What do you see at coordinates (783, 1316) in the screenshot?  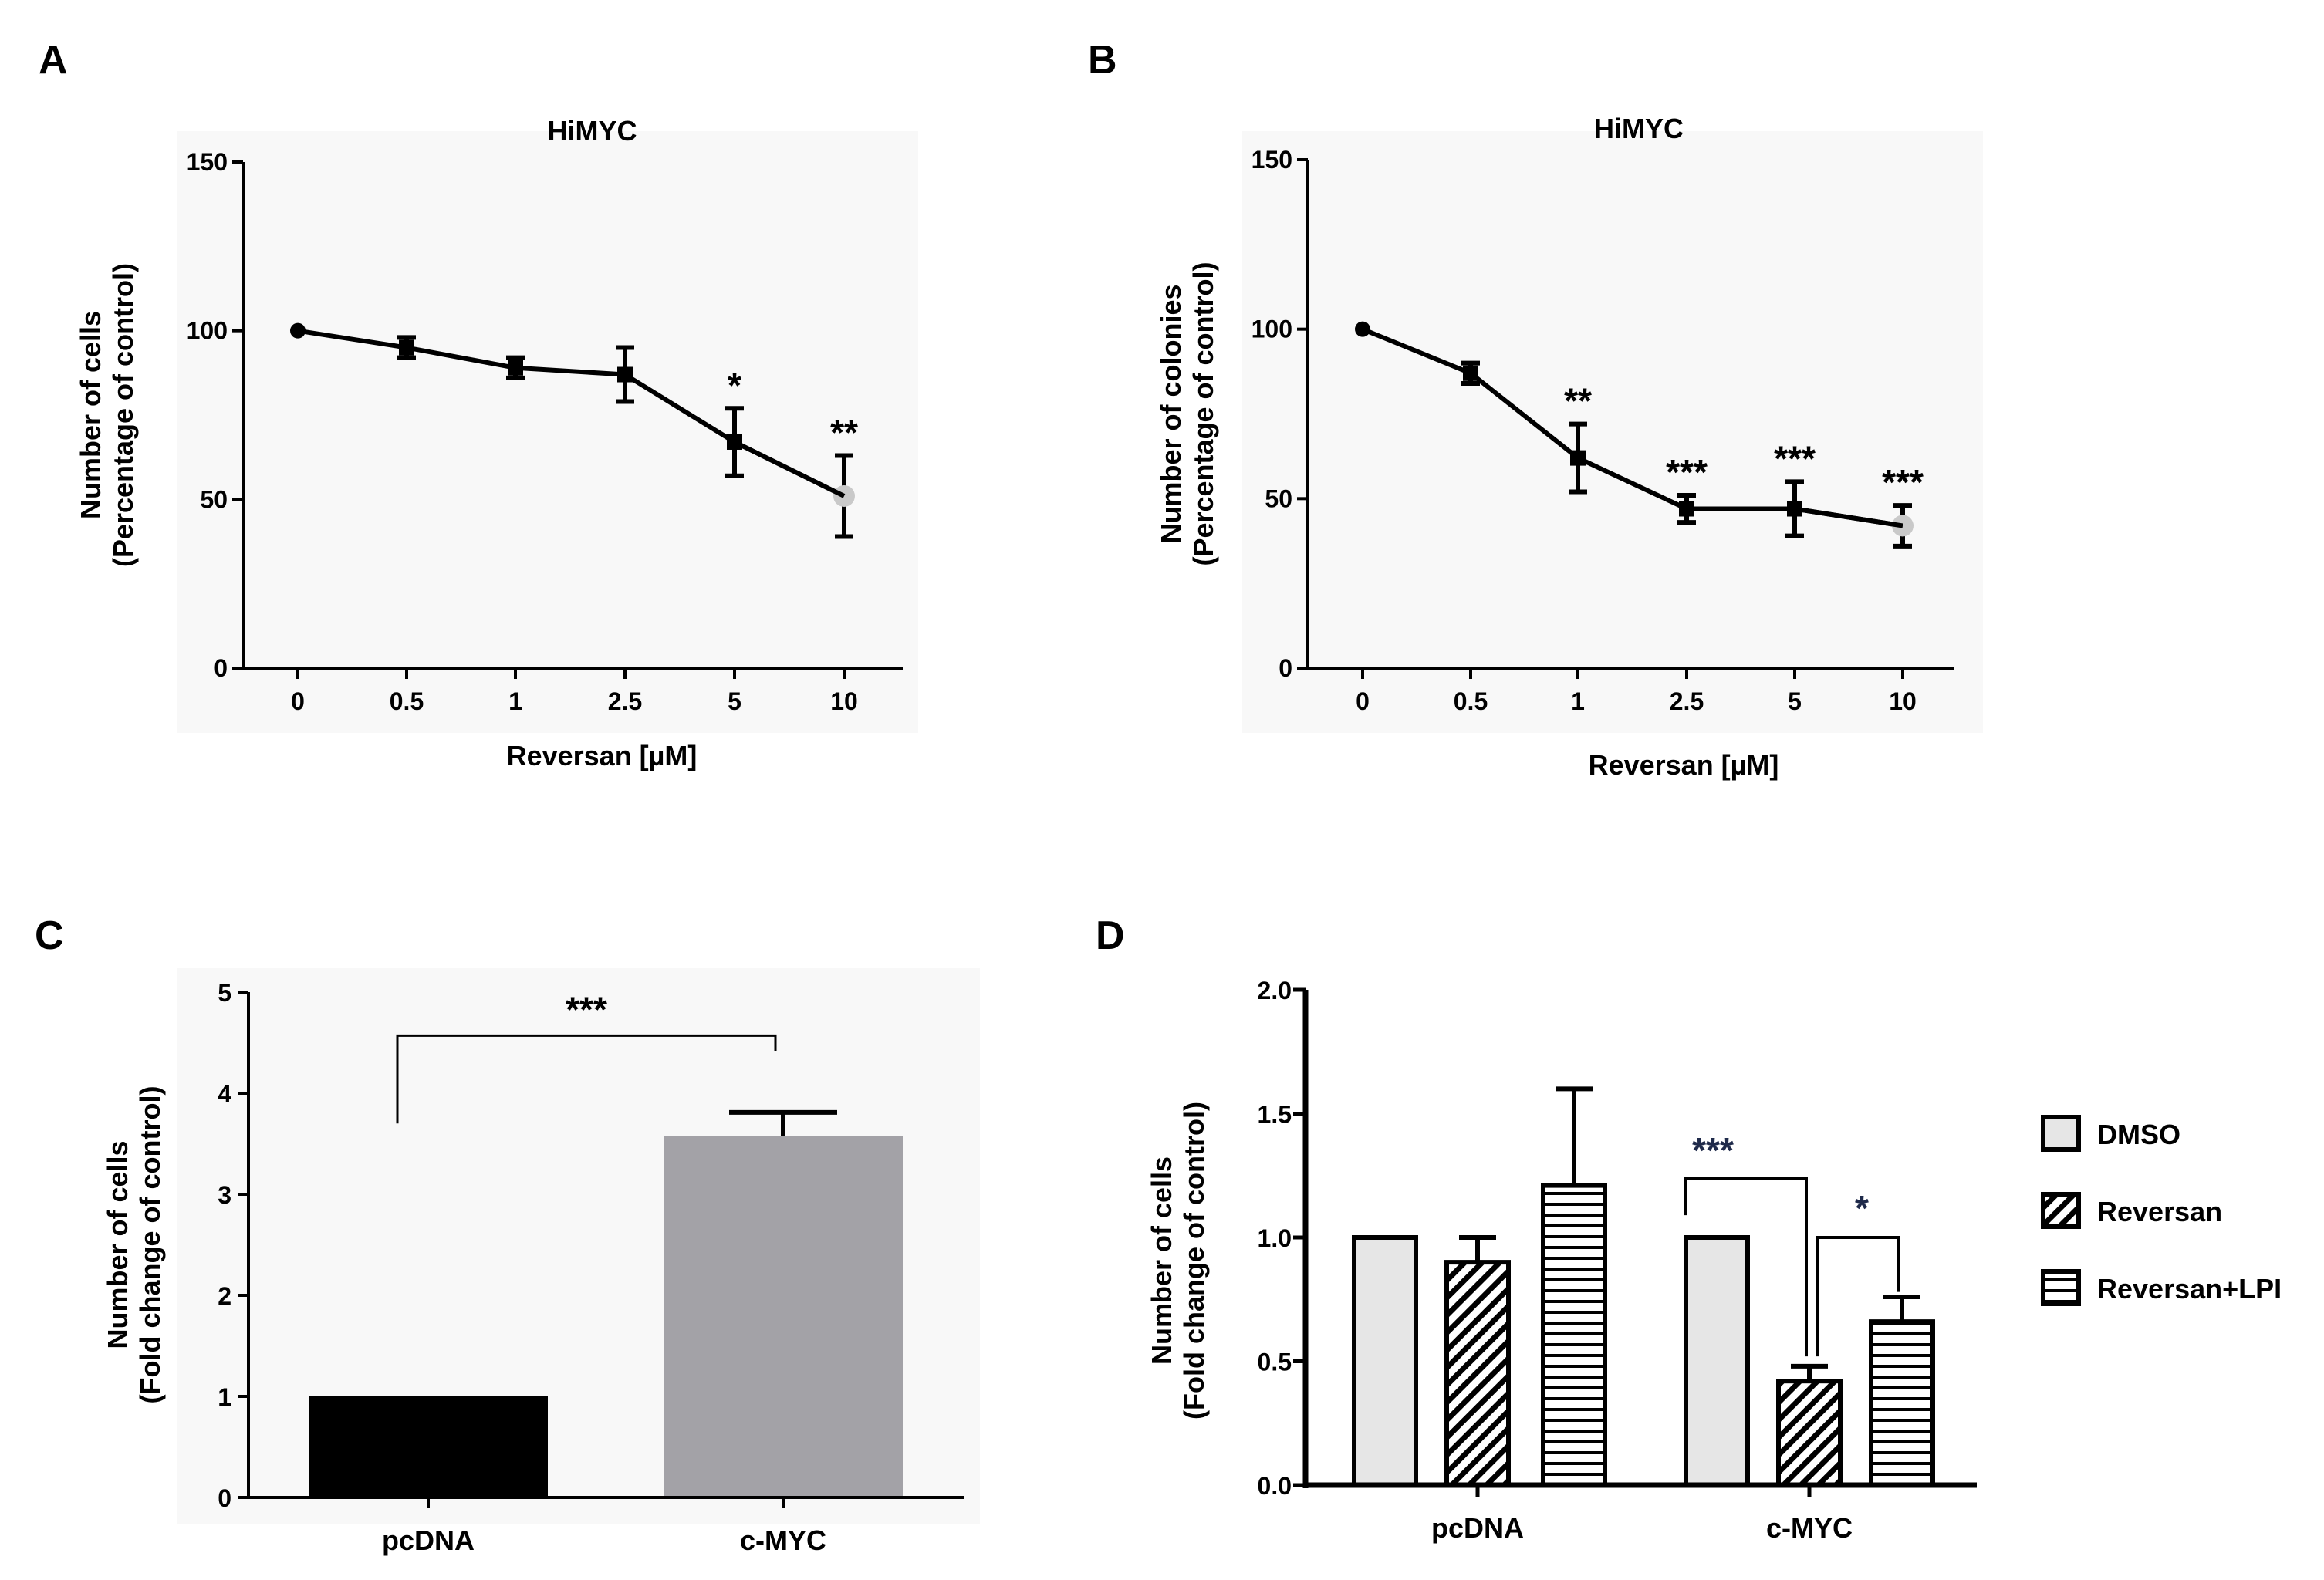 I see `bar-c-myc` at bounding box center [783, 1316].